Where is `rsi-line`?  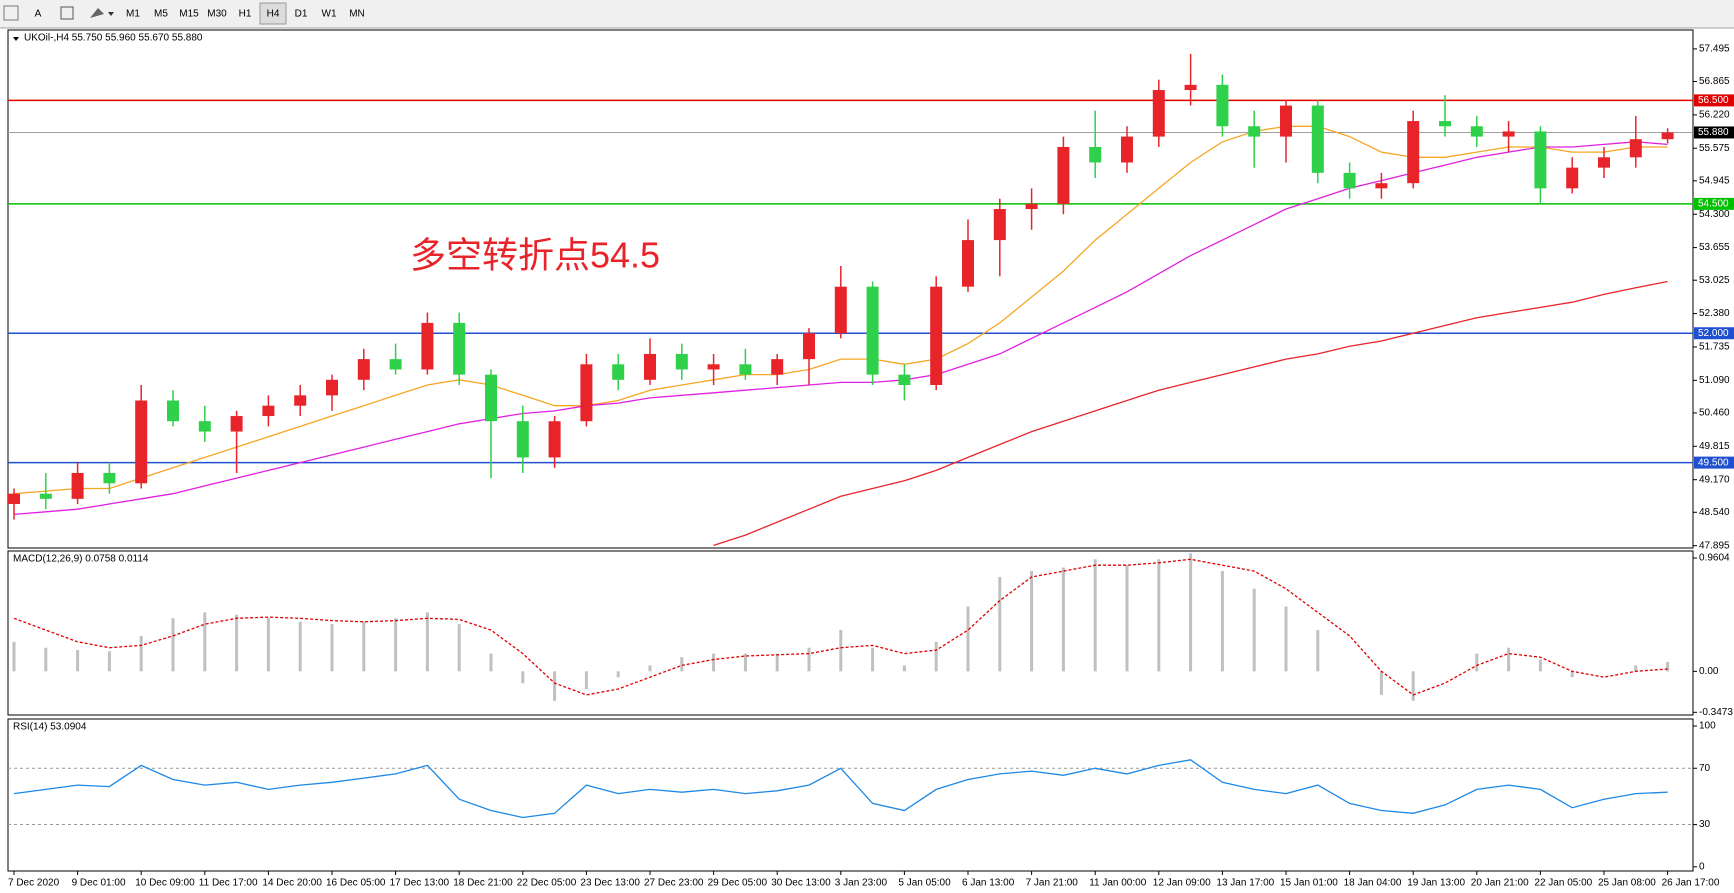 rsi-line is located at coordinates (840, 789).